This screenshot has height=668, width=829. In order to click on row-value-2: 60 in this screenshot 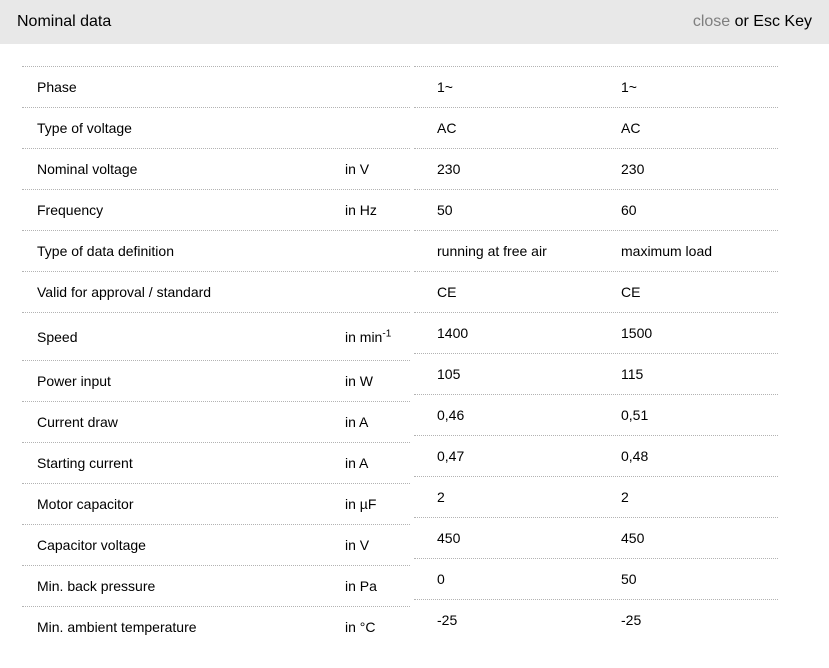, I will do `click(629, 210)`.